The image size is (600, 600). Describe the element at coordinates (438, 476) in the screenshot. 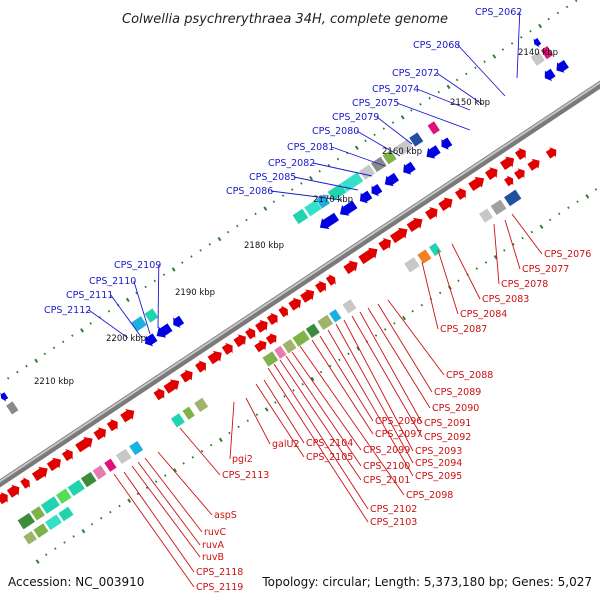

I see `forward-gene-label: CPS_2095` at that location.